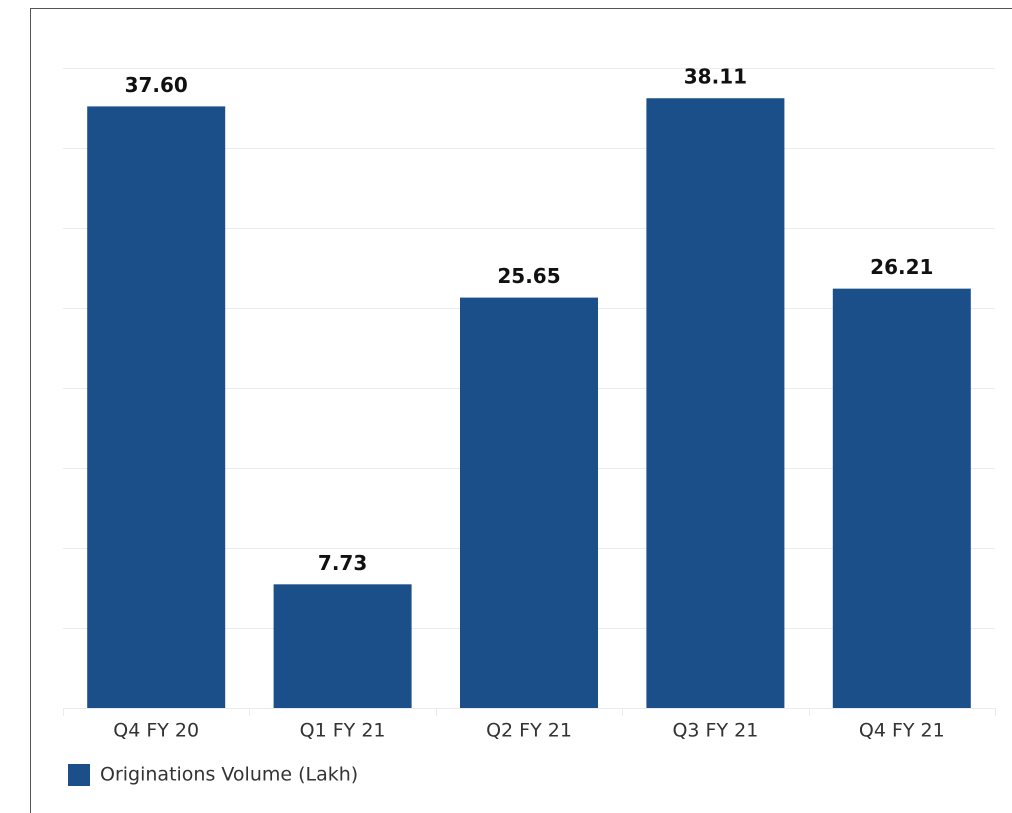 The image size is (1012, 813). Describe the element at coordinates (715, 77) in the screenshot. I see `data-label: 38.11` at that location.